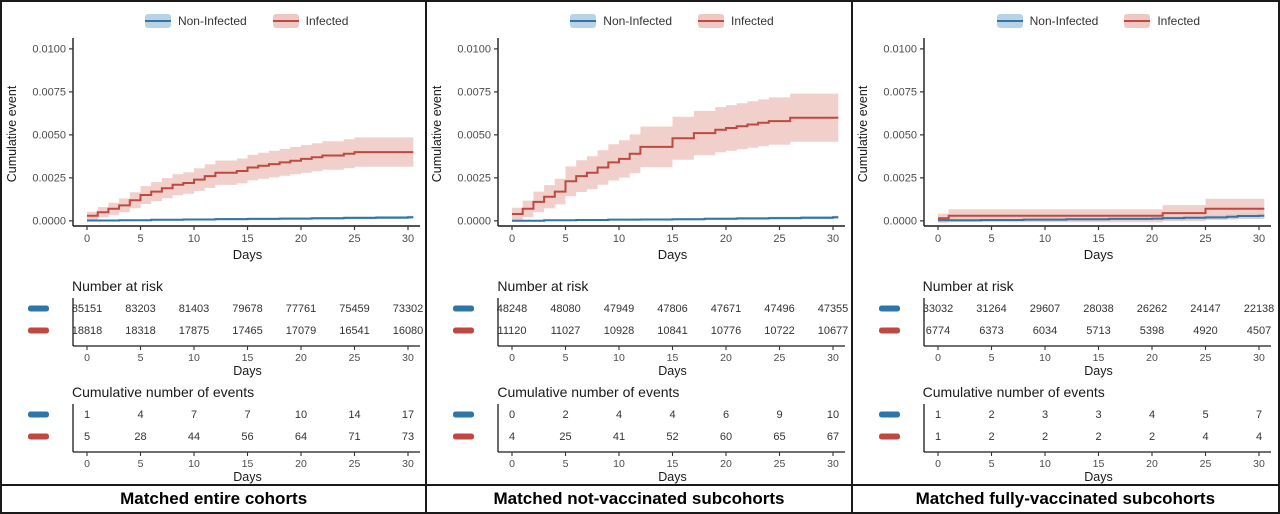  Describe the element at coordinates (833, 331) in the screenshot. I see `risk-value: 10677` at that location.